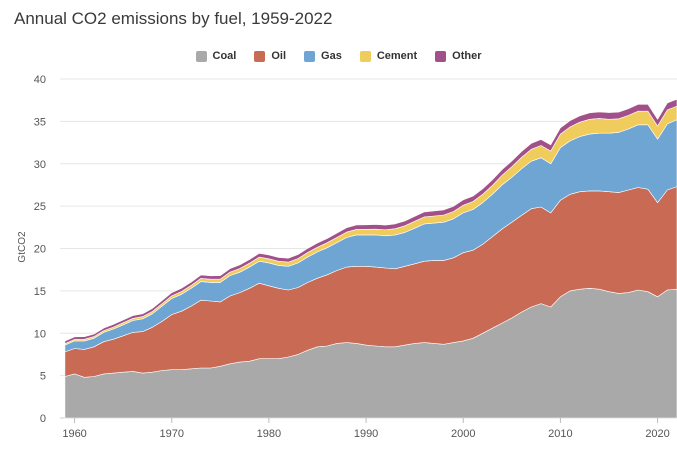  Describe the element at coordinates (40, 207) in the screenshot. I see `y-tick-label: 25` at that location.